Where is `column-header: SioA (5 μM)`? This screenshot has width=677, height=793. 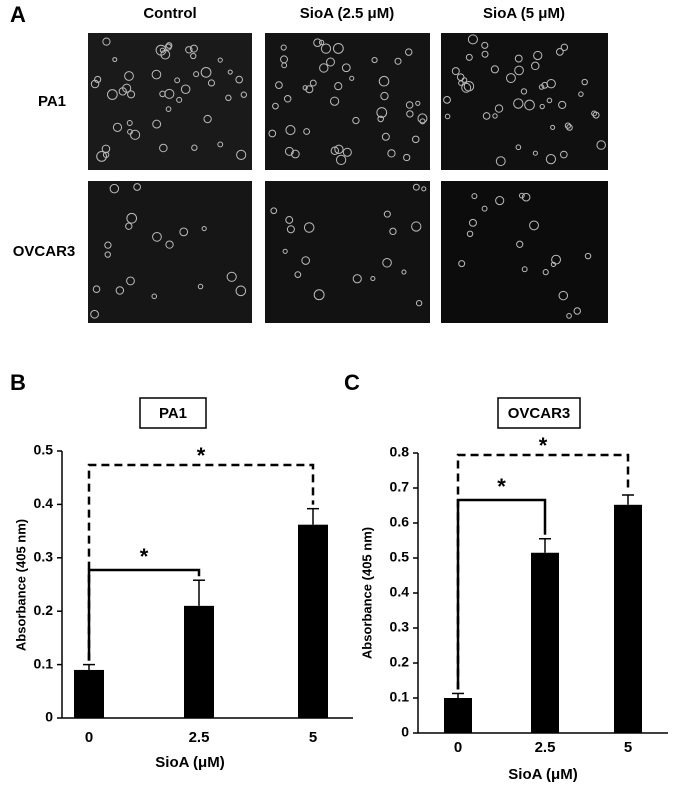
column-header: SioA (5 μM) is located at coordinates (524, 13).